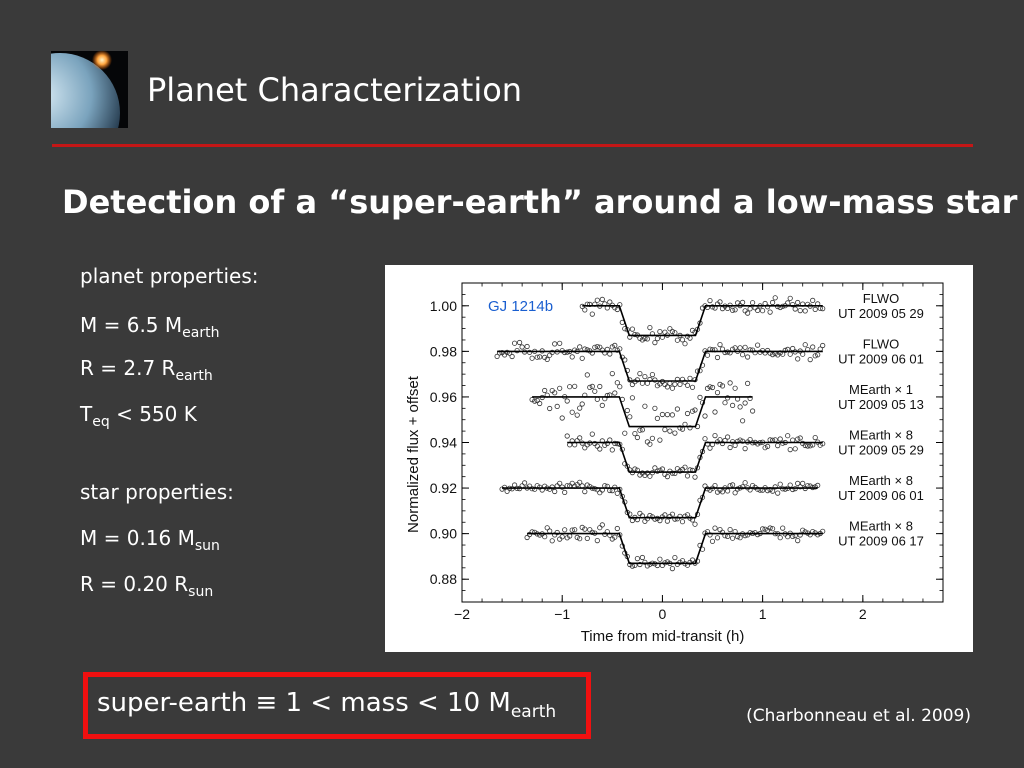 The width and height of the screenshot is (1024, 768). Describe the element at coordinates (304, 703) in the screenshot. I see `definition-text: super-earth ≡ 1 < mass < 10 M` at that location.